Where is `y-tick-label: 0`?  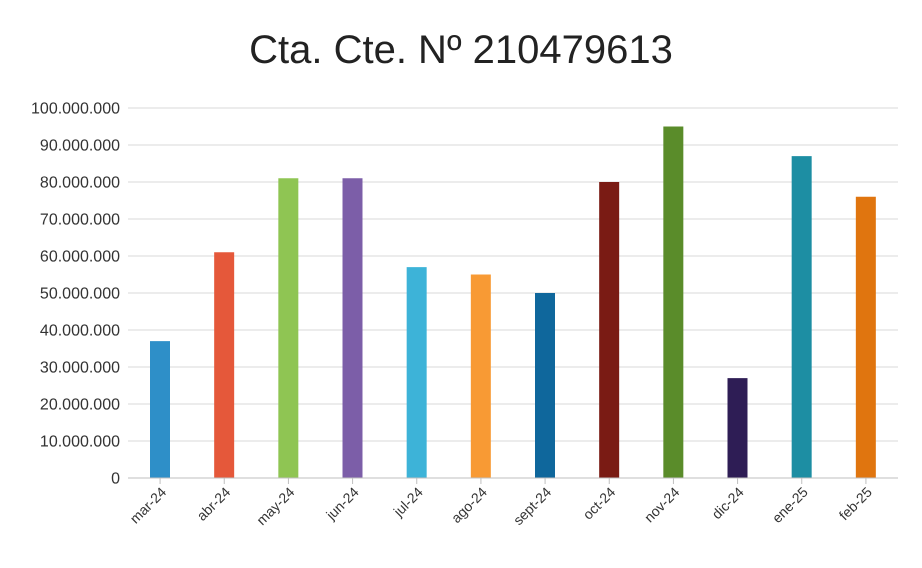 y-tick-label: 0 is located at coordinates (115, 479).